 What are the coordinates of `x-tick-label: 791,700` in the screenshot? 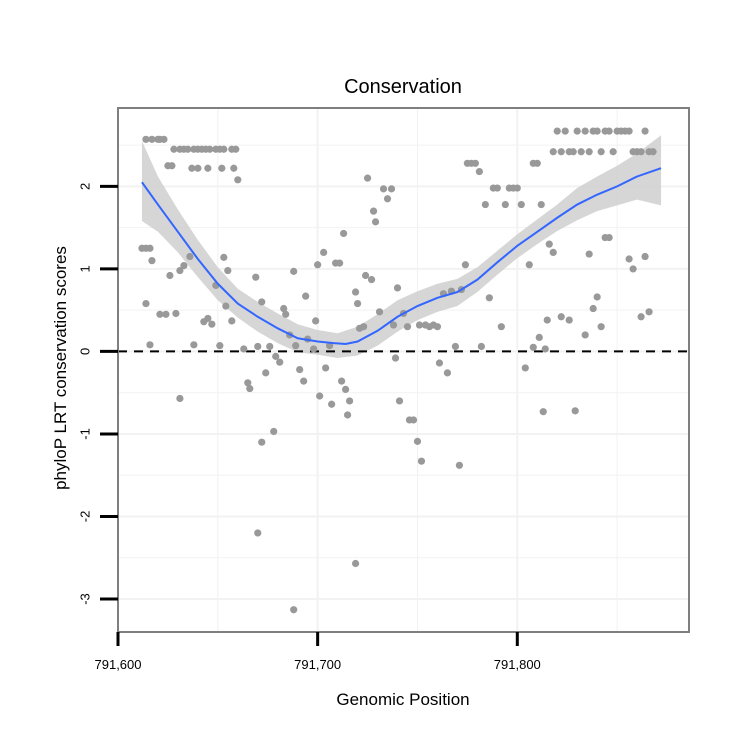 It's located at (317, 664).